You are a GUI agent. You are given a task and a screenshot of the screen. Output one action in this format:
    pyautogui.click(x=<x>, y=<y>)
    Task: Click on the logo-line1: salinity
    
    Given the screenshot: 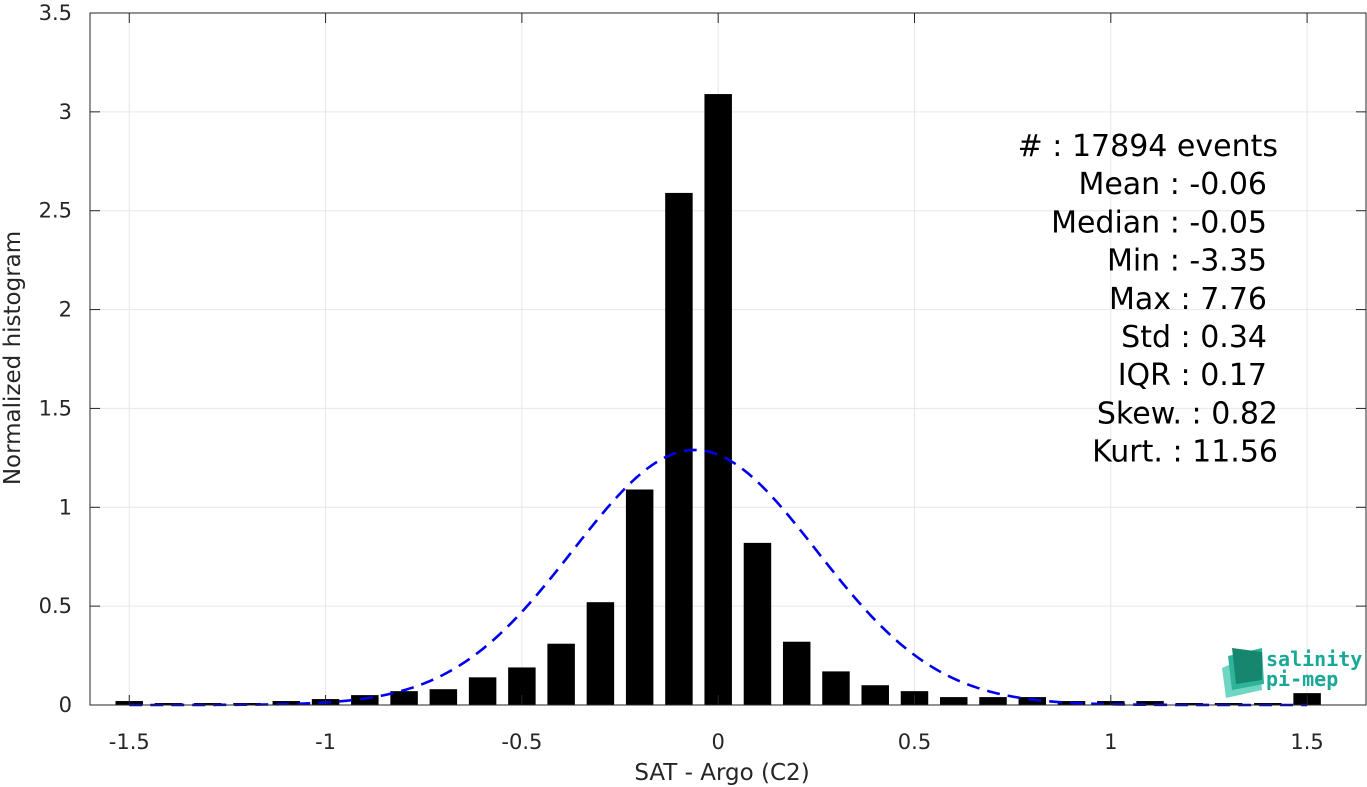 What is the action you would take?
    pyautogui.click(x=1314, y=659)
    